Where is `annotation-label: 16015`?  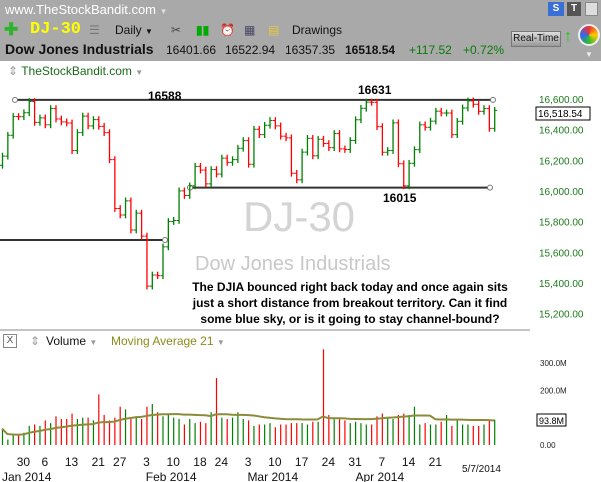
annotation-label: 16015 is located at coordinates (400, 198).